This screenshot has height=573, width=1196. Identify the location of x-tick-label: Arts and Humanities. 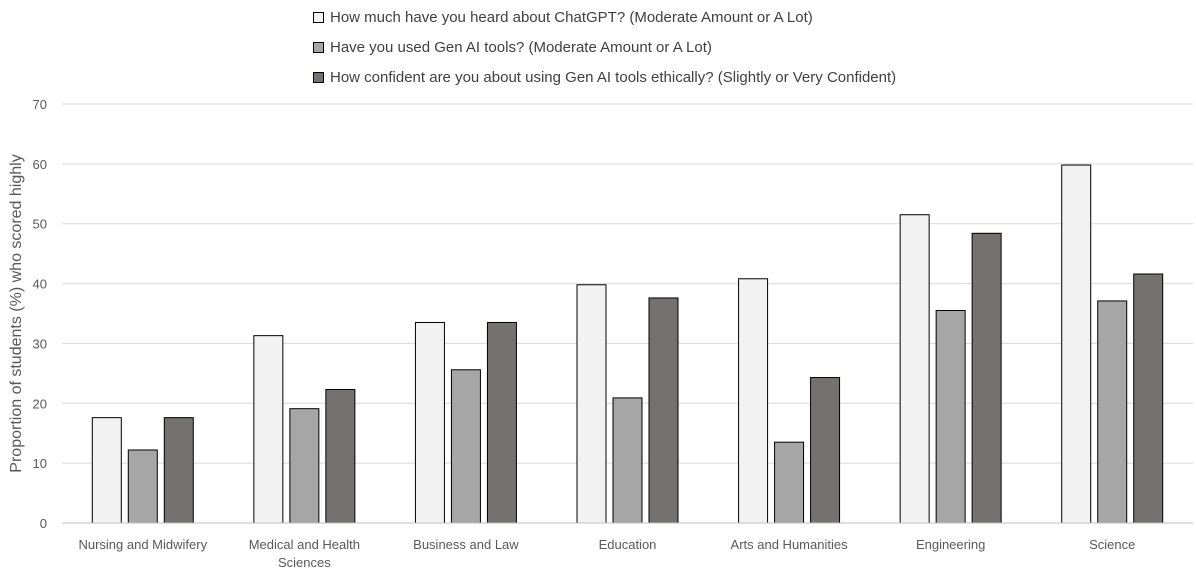
(790, 544).